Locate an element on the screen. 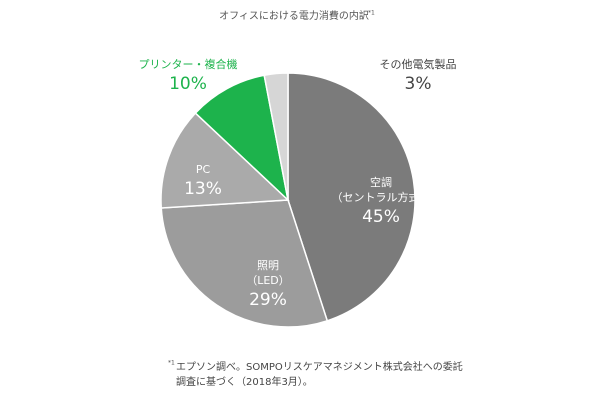 This screenshot has height=400, width=600. footnote: 調査に基づく（2018年3月）。 is located at coordinates (244, 381).